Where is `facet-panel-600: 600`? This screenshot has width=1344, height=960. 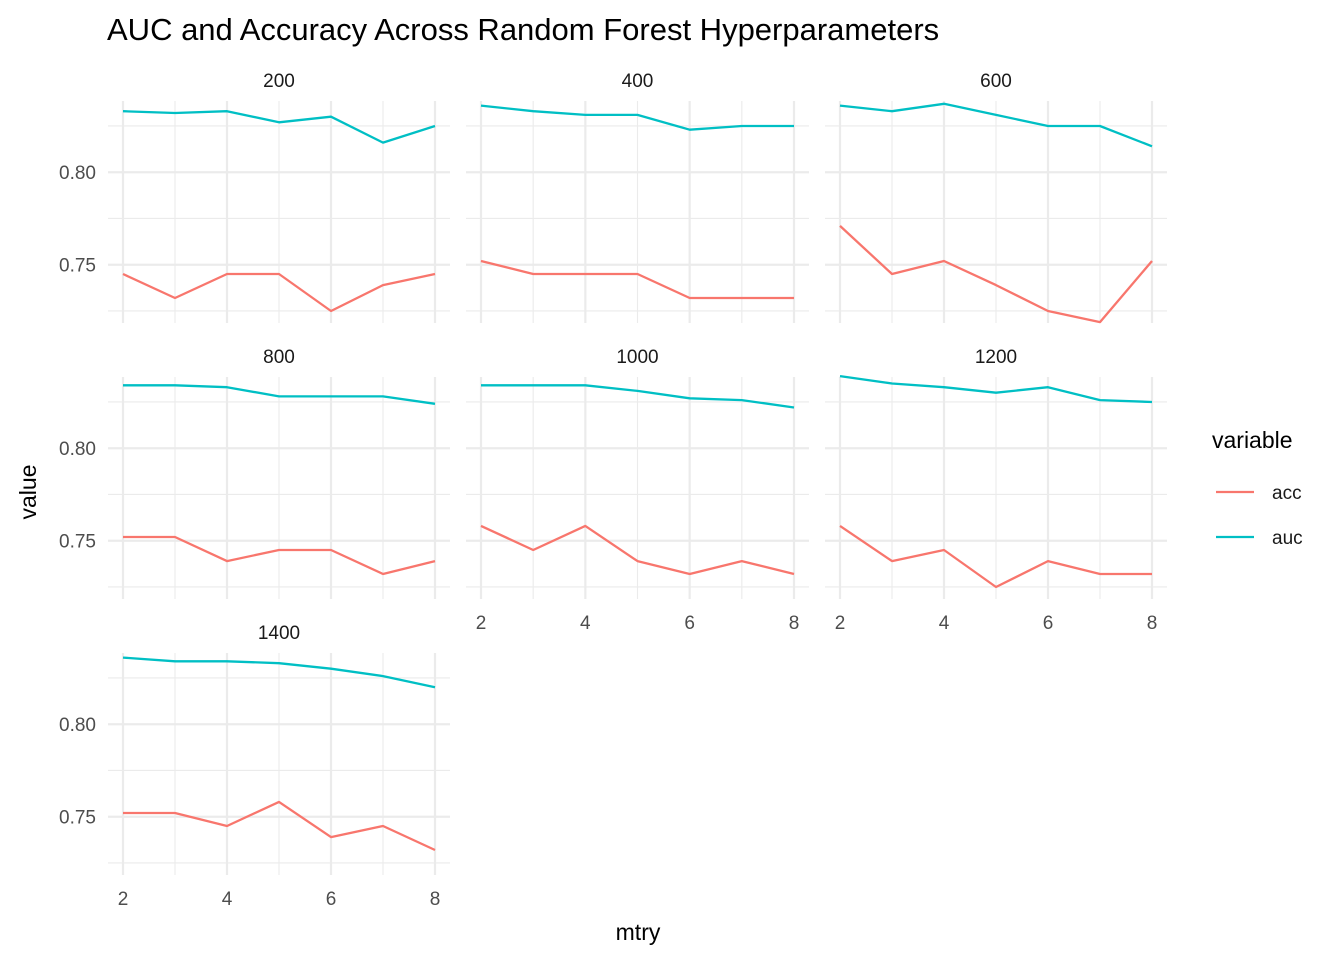
facet-panel-600: 600 is located at coordinates (996, 197).